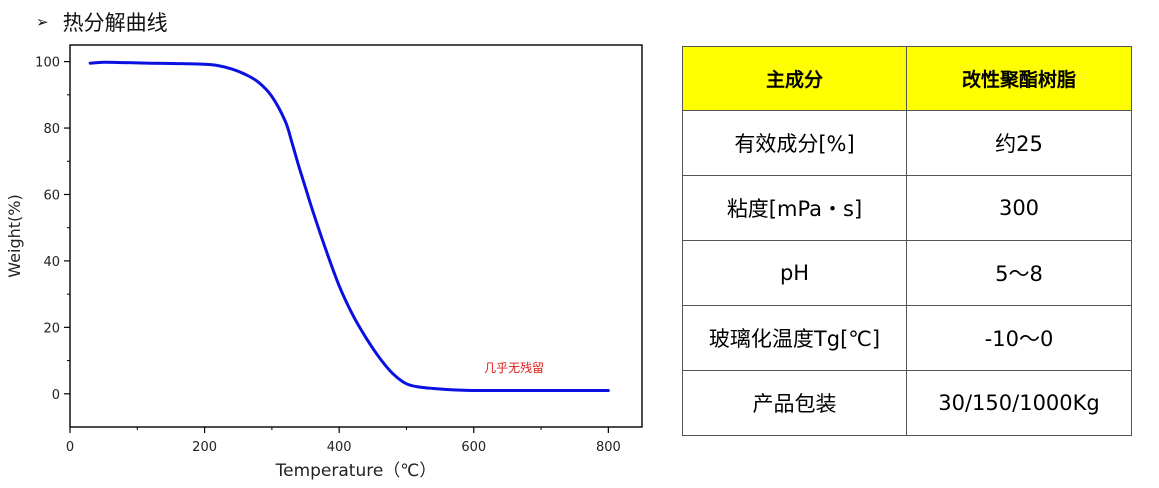  Describe the element at coordinates (51, 328) in the screenshot. I see `y-tick-label: 20` at that location.